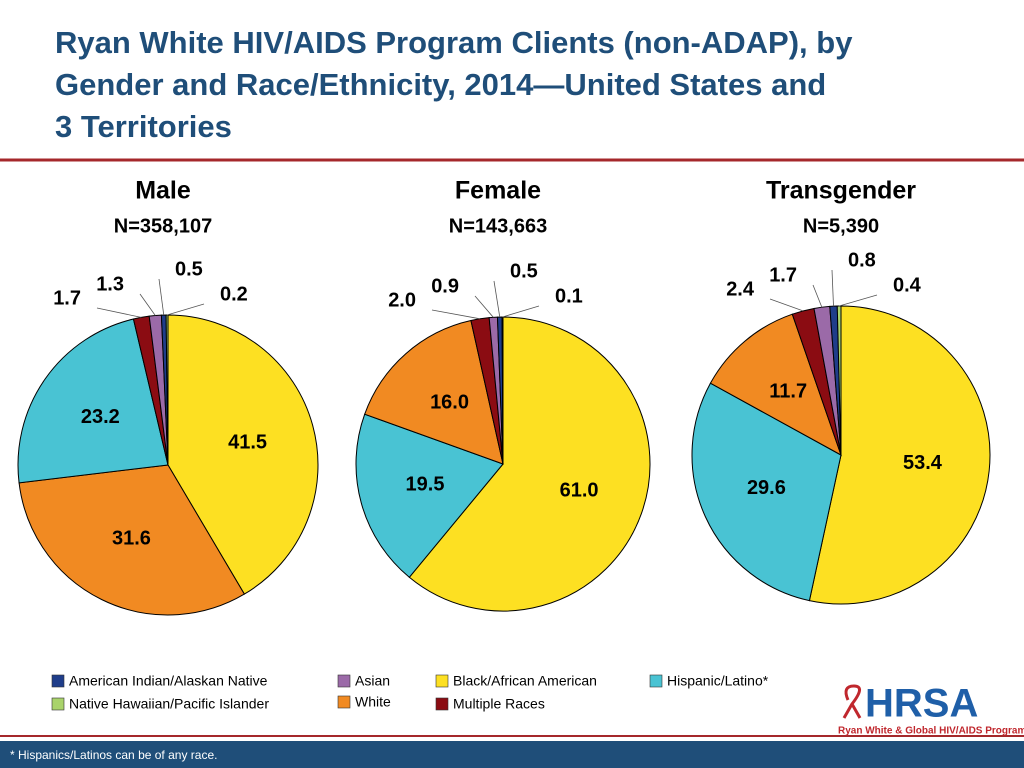  Describe the element at coordinates (841, 191) in the screenshot. I see `pie-title: Transgender` at that location.